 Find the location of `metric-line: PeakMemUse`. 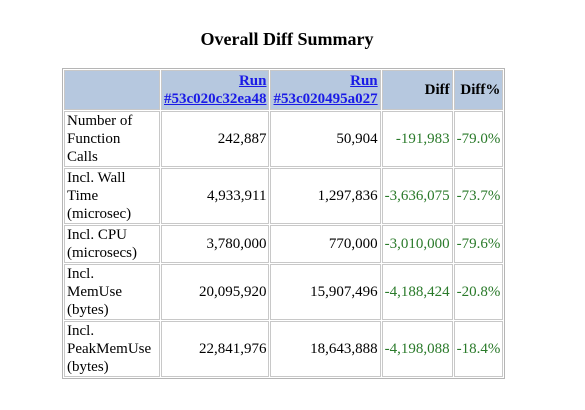

metric-line: PeakMemUse is located at coordinates (109, 349).